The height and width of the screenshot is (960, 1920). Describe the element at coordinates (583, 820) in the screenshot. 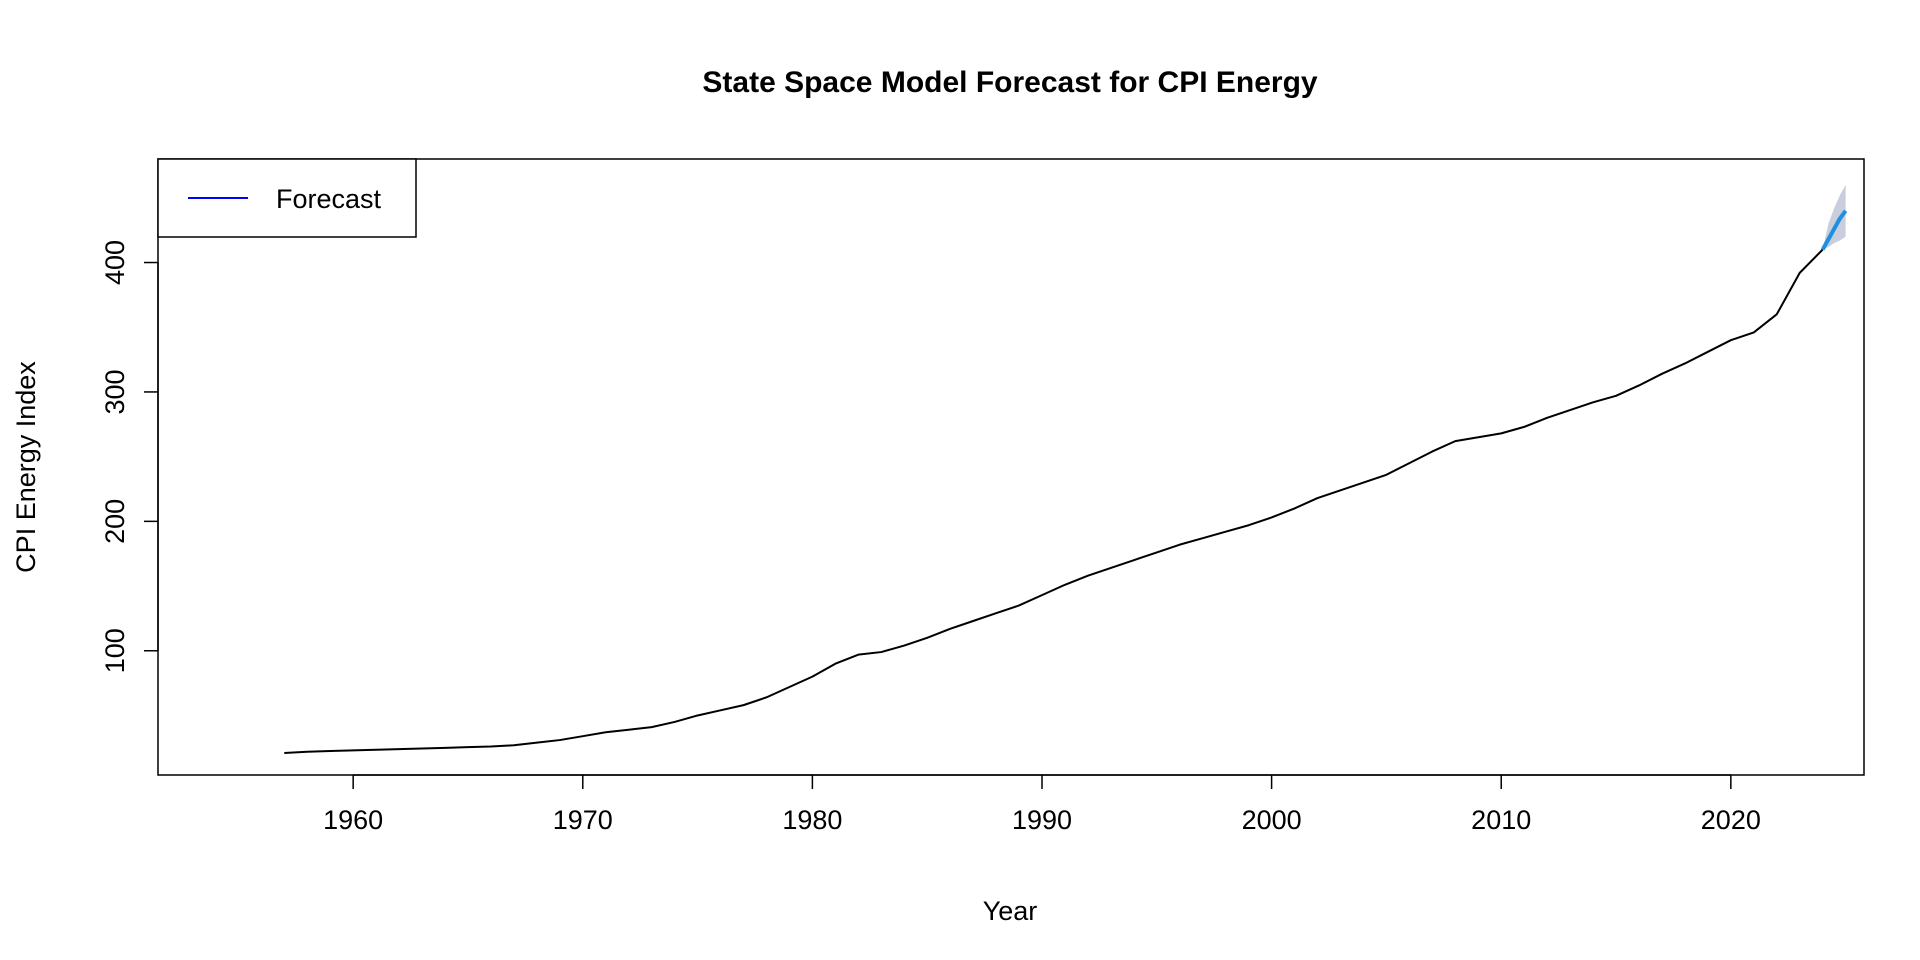

I see `x-tick-label: 1970` at that location.